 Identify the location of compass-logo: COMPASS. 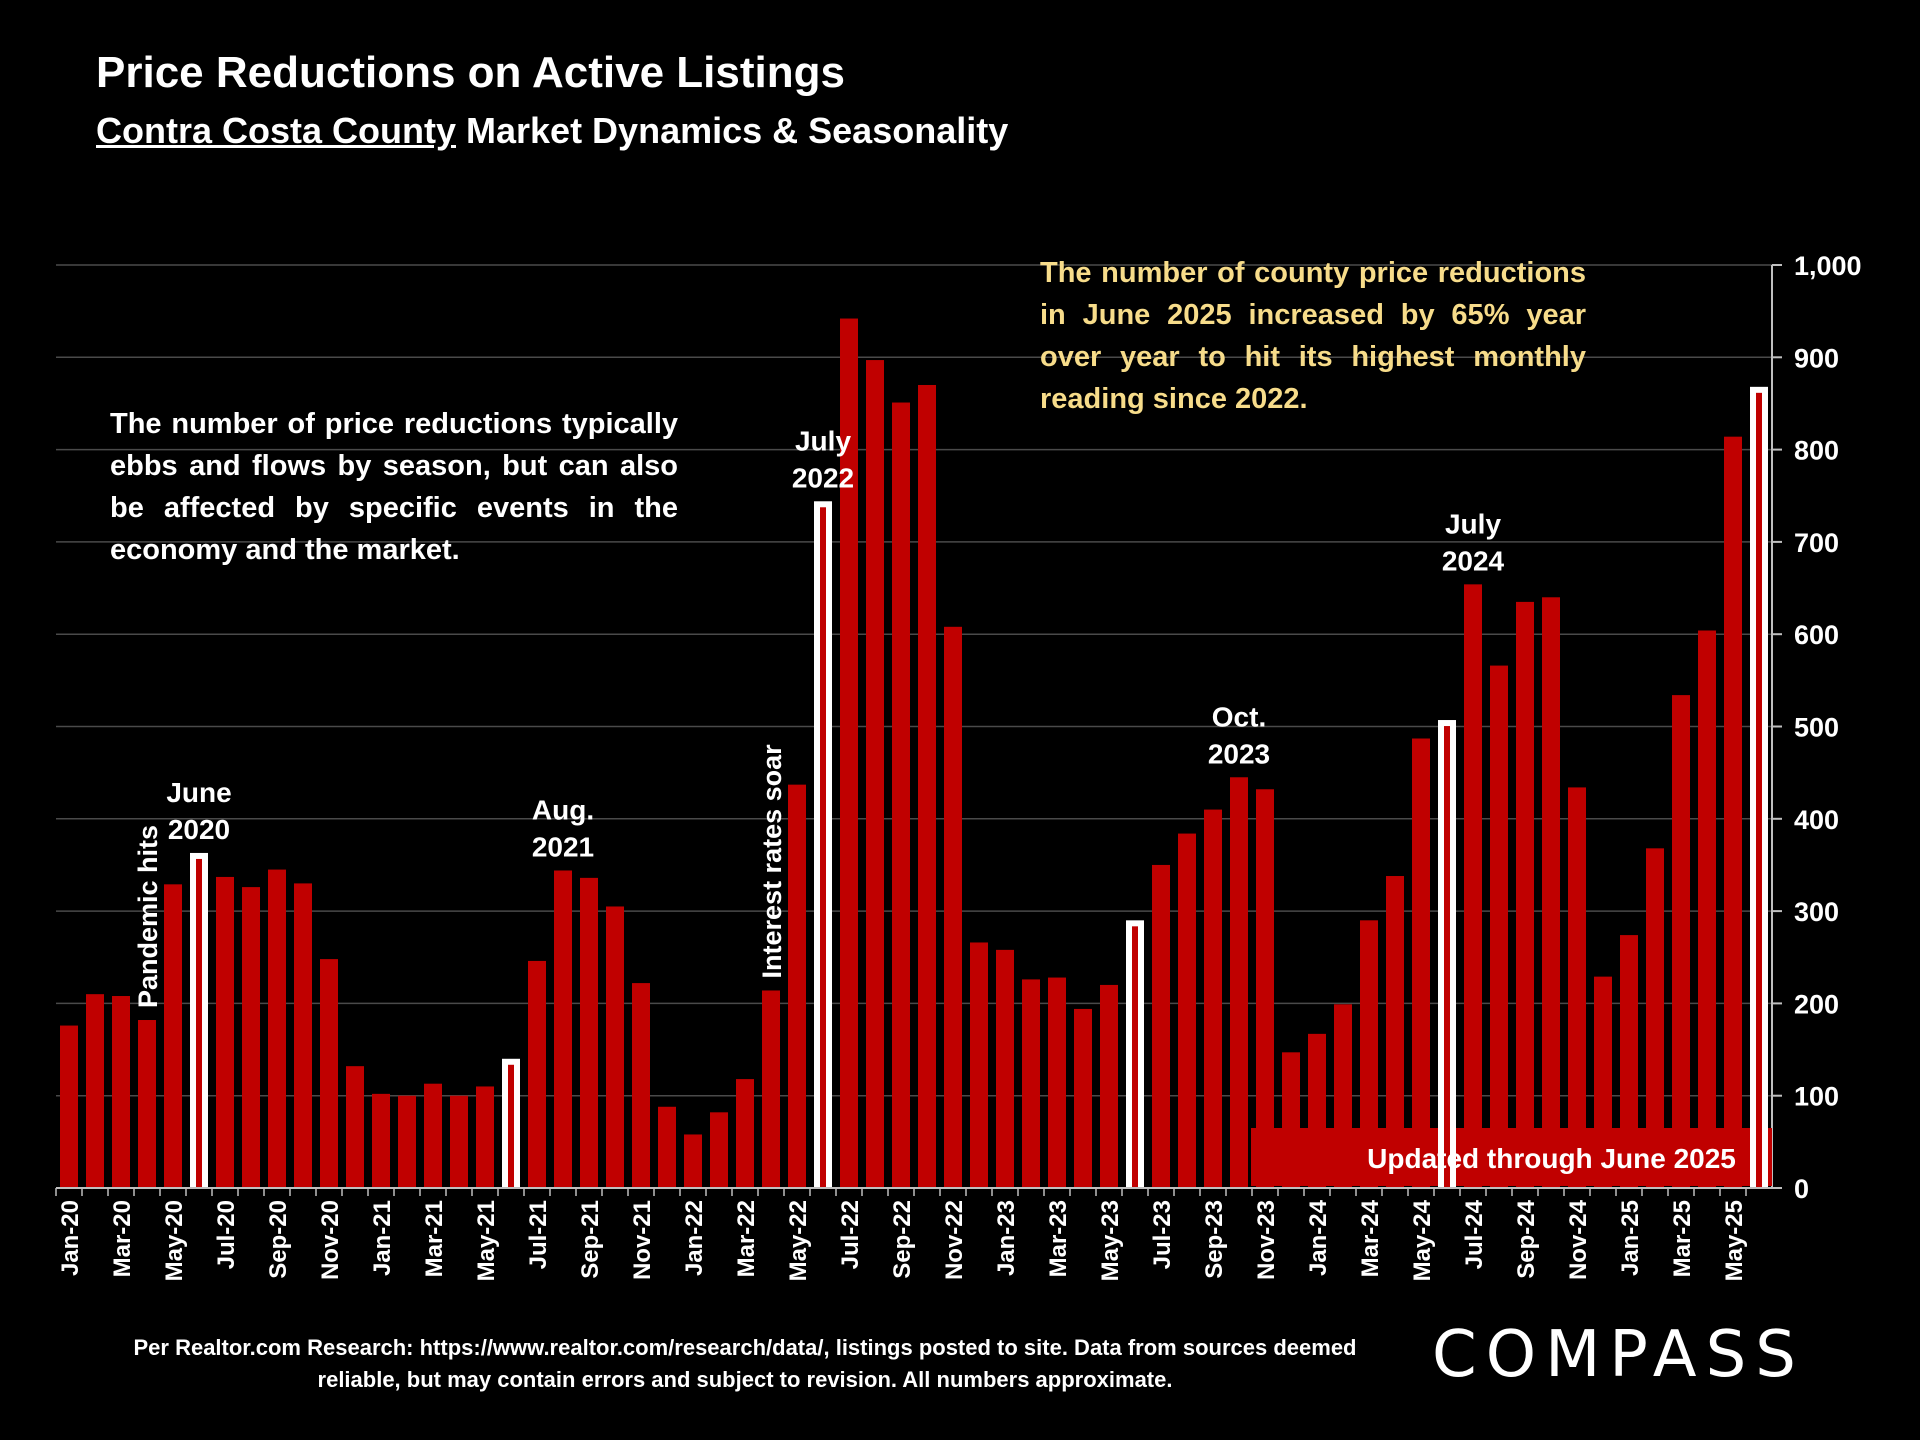
(1618, 1355).